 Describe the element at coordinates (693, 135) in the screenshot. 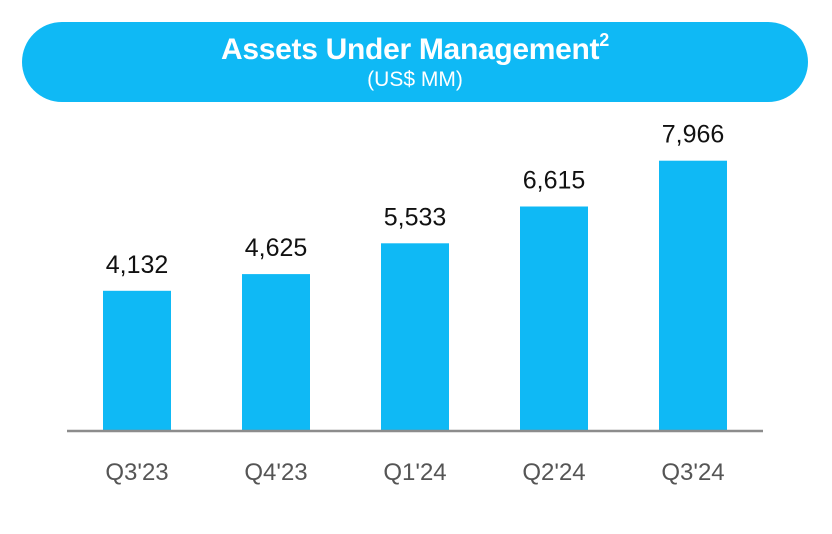

I see `value-label: 7,966` at that location.